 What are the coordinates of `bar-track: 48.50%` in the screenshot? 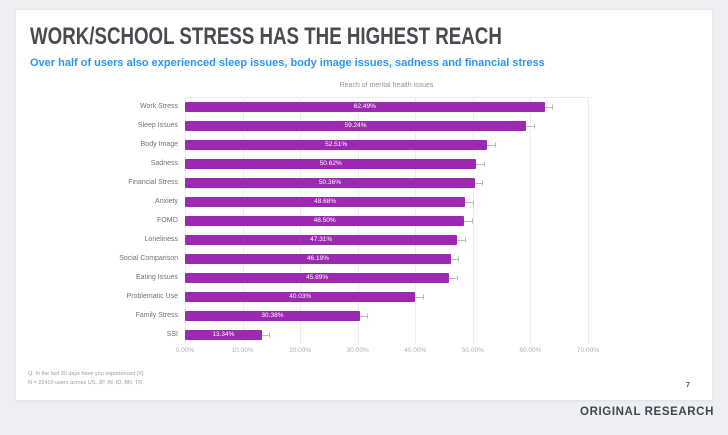 It's located at (386, 220).